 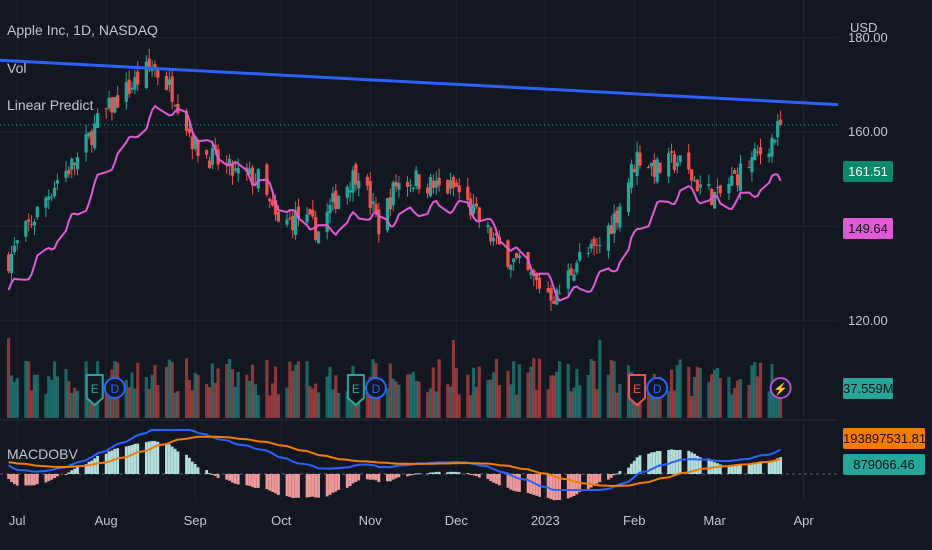 I want to click on split-event-marker: ⚡, so click(x=780, y=388).